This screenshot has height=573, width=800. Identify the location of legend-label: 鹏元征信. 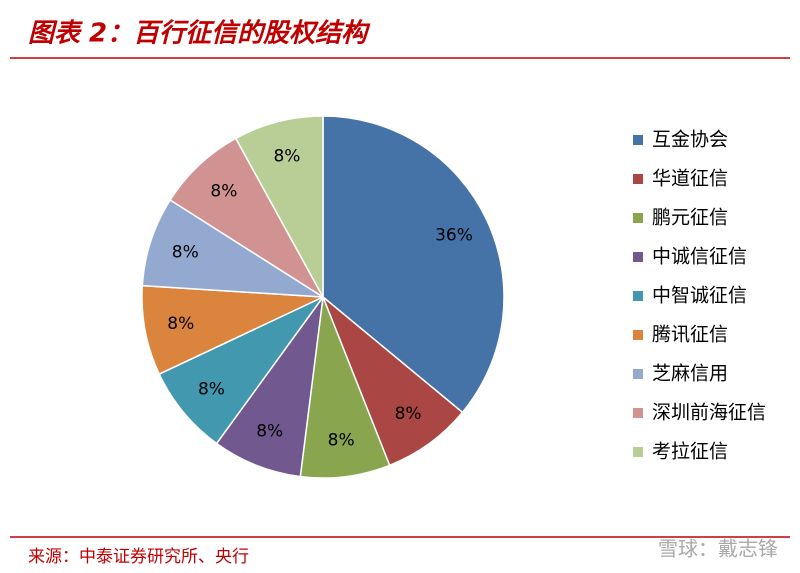
(690, 218).